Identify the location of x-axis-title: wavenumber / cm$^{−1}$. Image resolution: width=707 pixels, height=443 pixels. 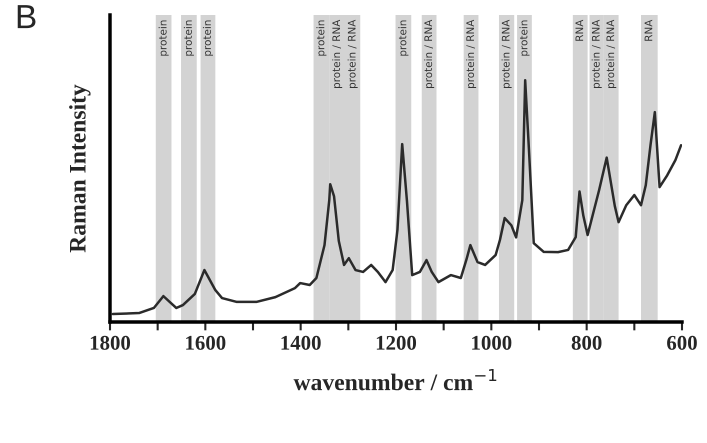
(395, 379).